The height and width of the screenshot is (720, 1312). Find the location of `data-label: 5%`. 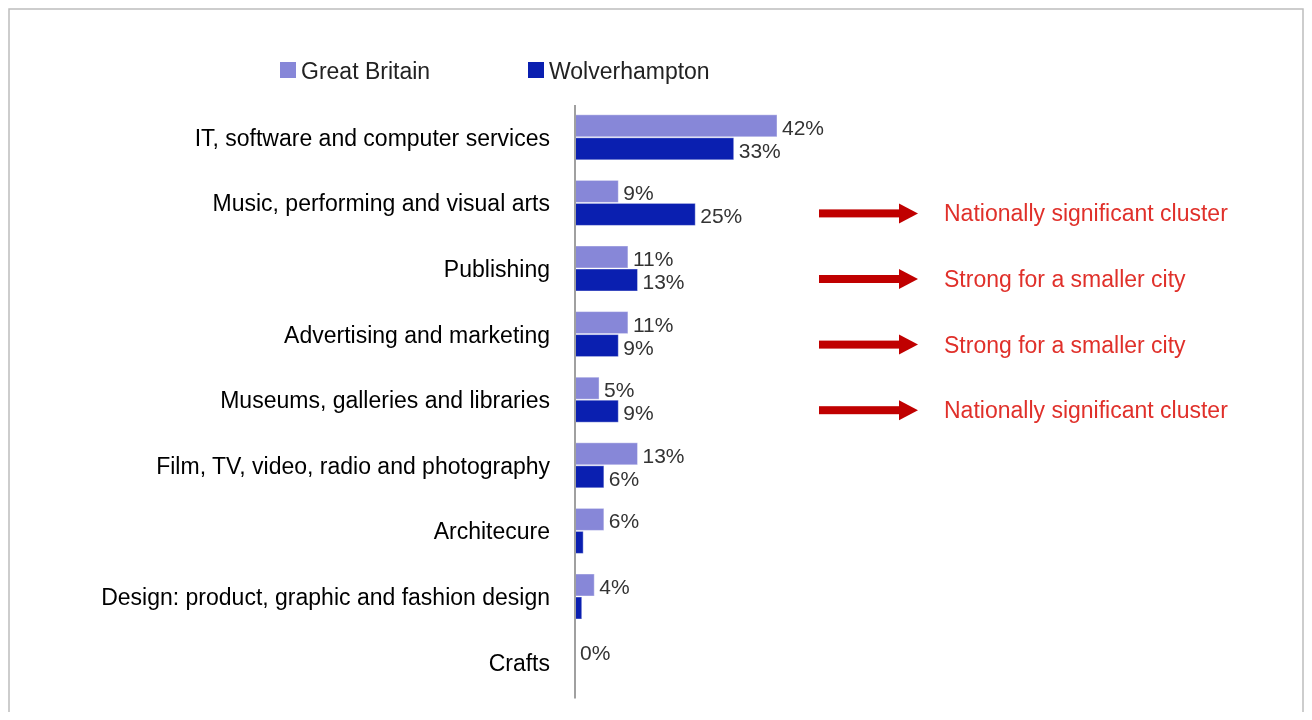

data-label: 5% is located at coordinates (619, 390).